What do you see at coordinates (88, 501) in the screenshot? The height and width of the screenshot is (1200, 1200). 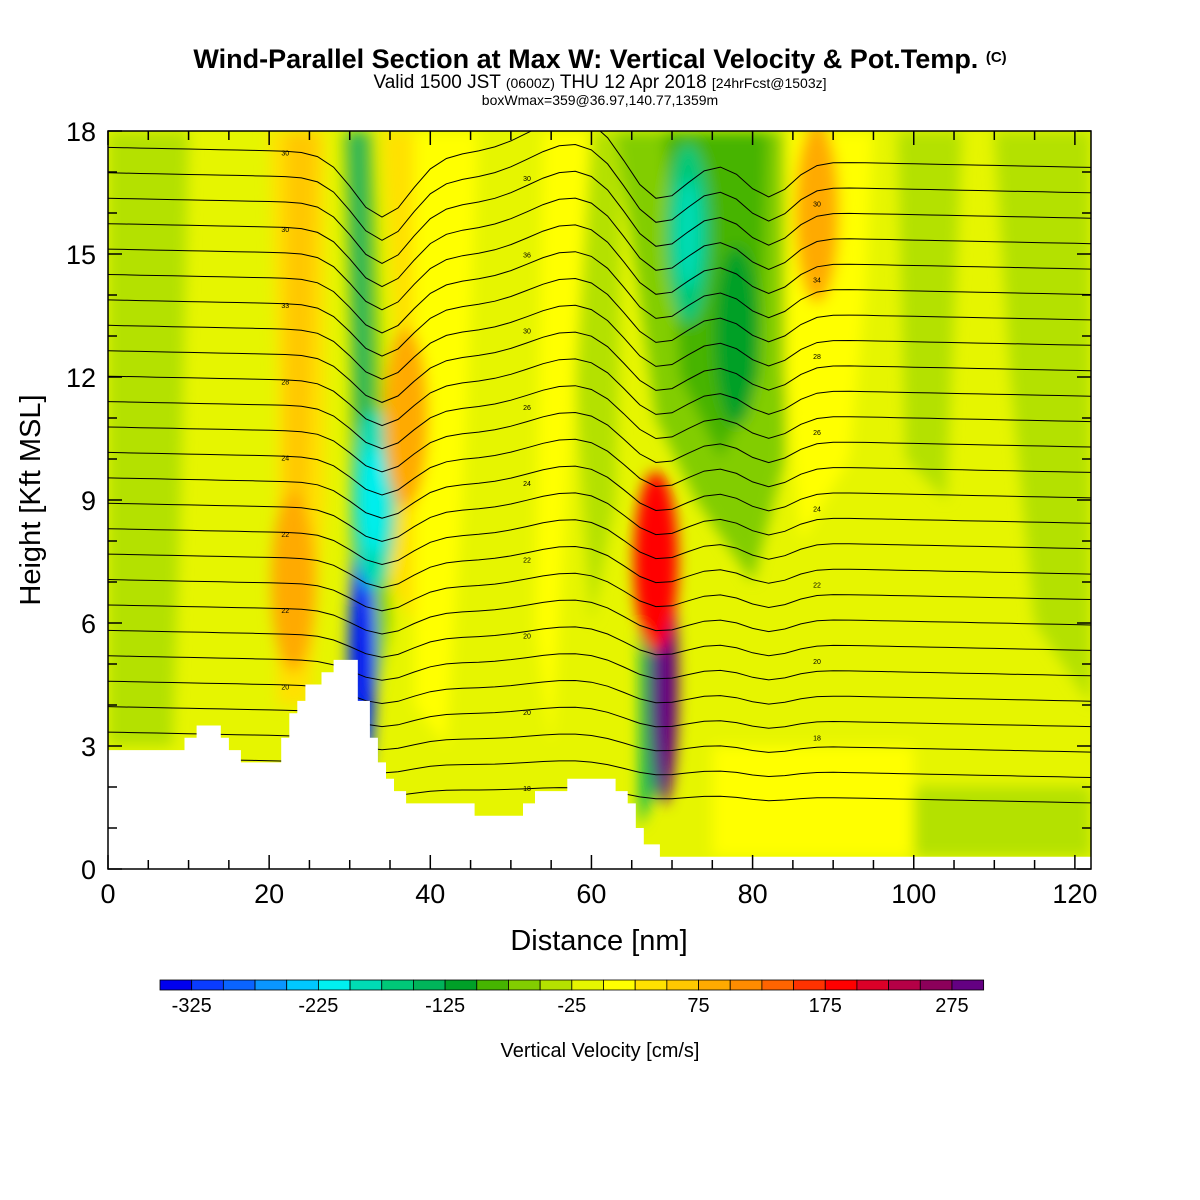 I see `y-tick-label: 9` at bounding box center [88, 501].